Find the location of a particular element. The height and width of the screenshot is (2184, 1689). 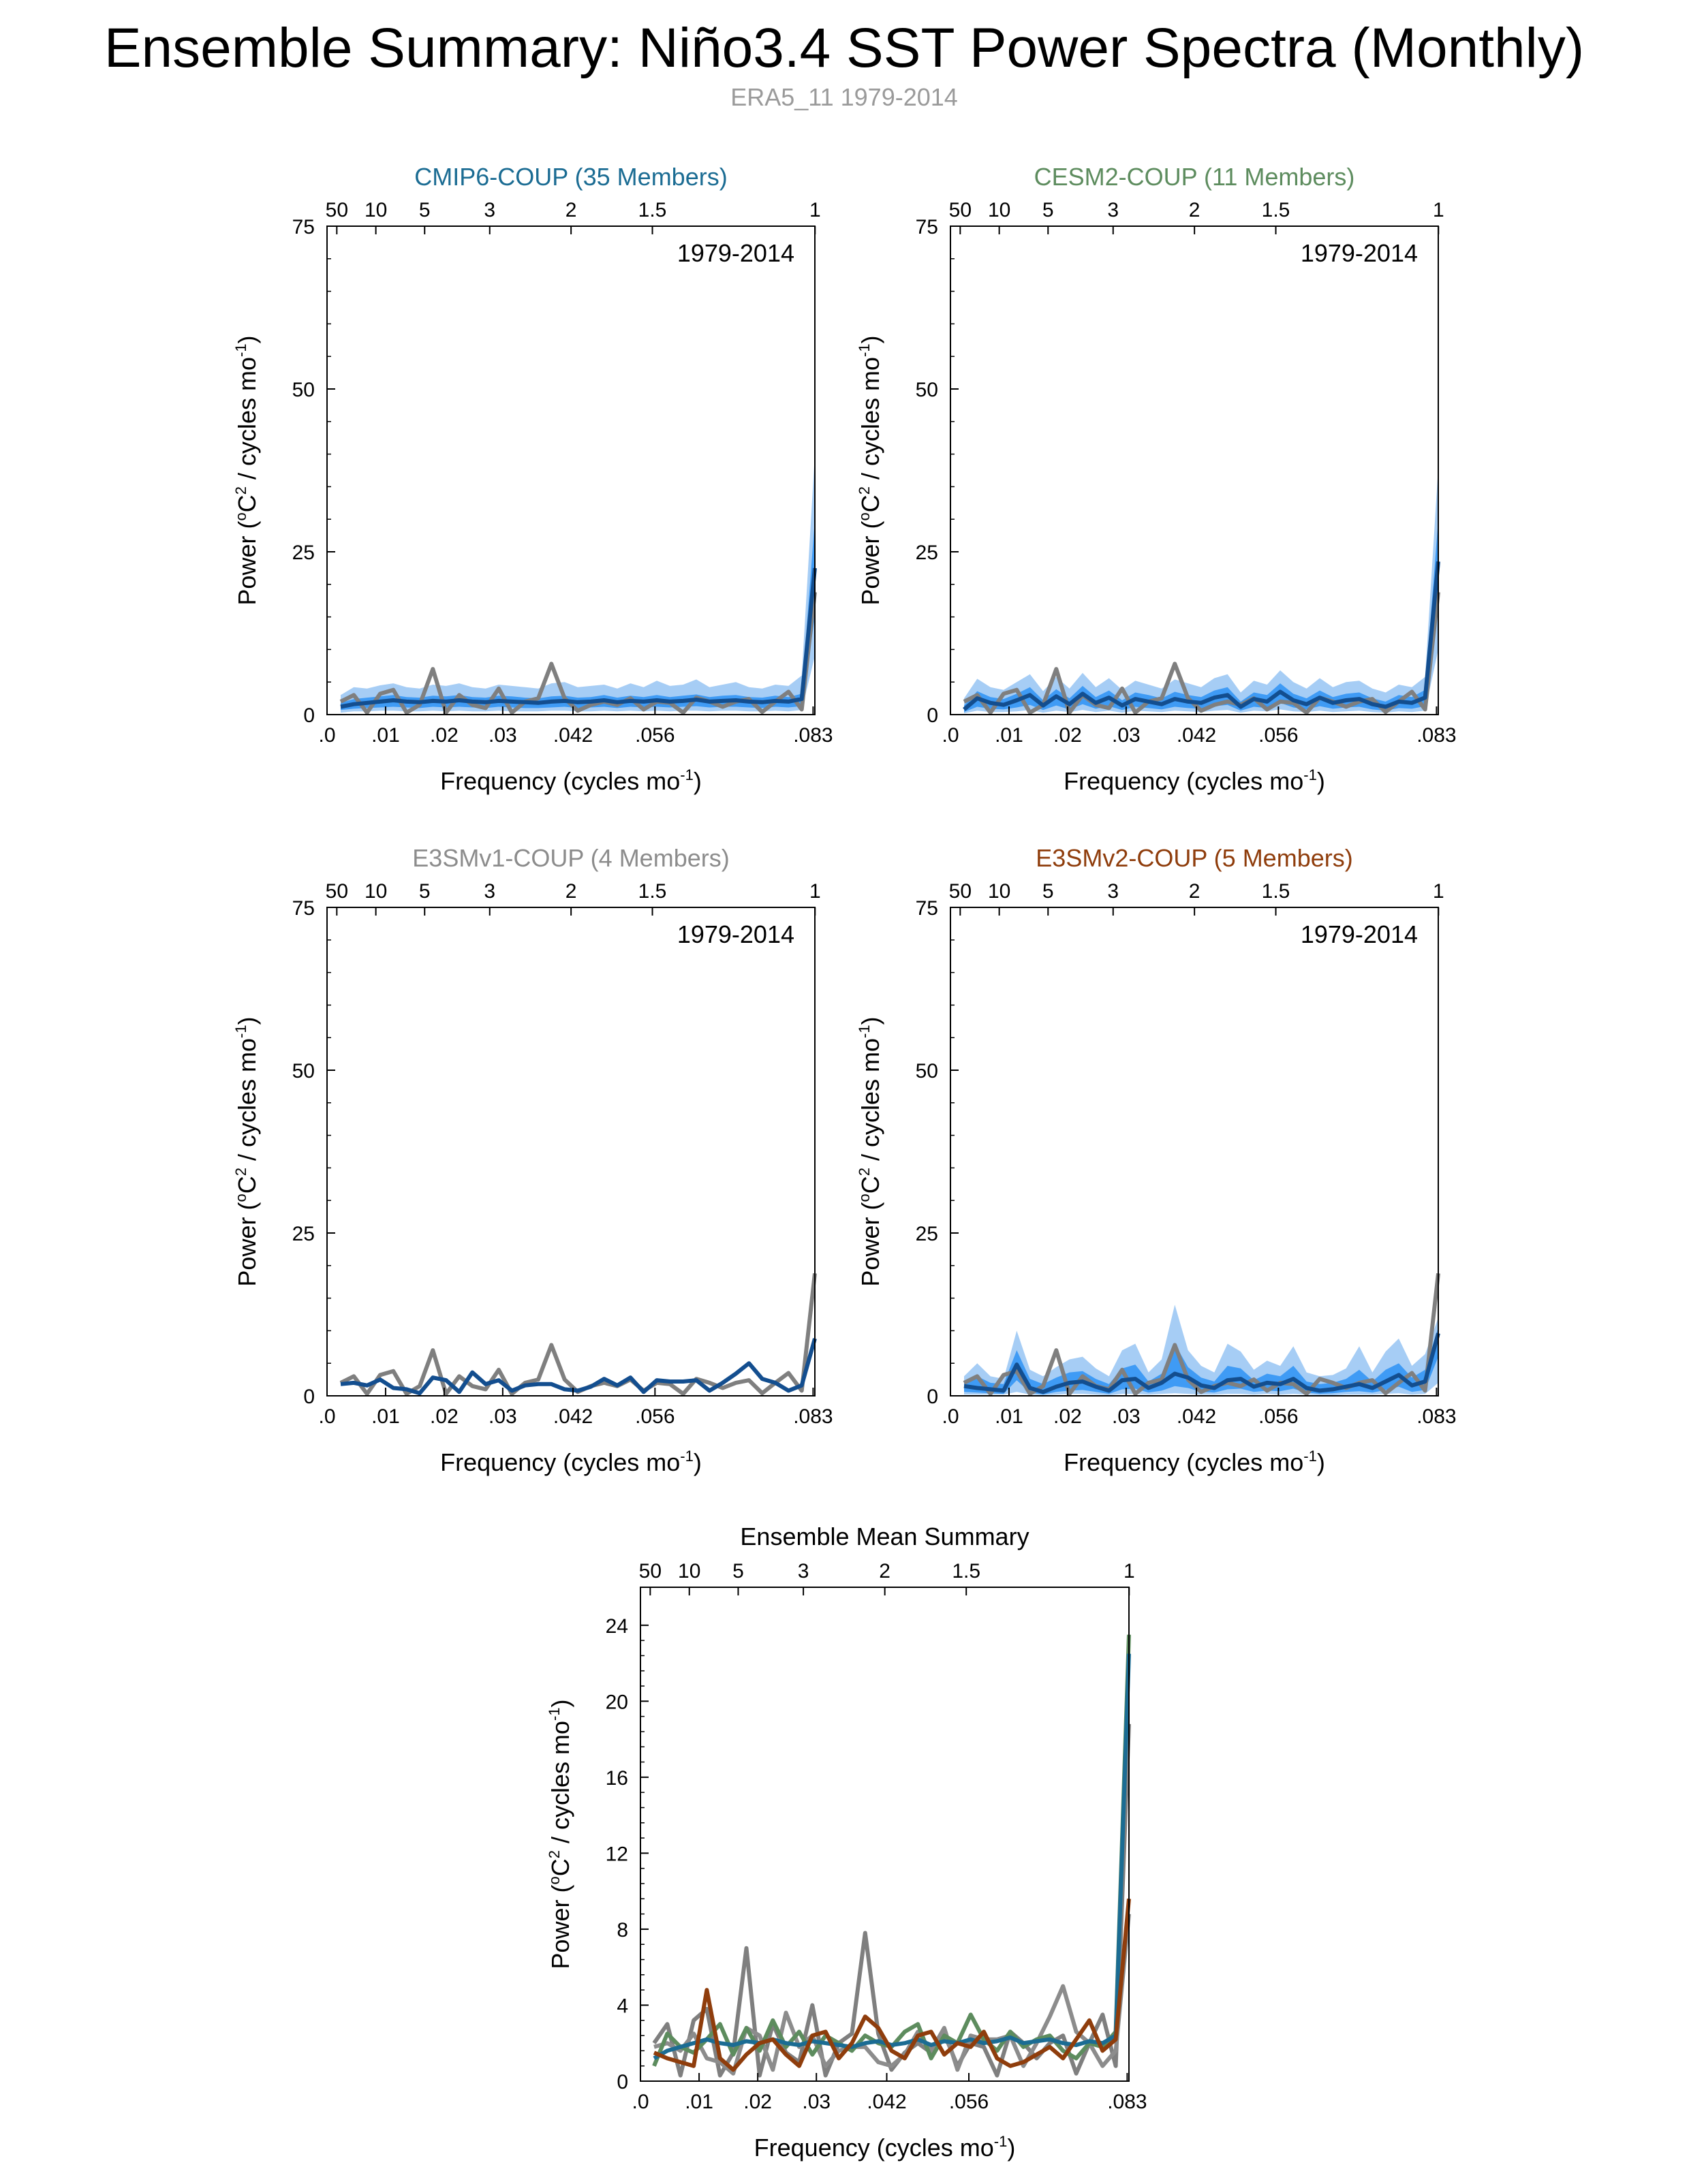

x-tick-label: .01 is located at coordinates (386, 1416).